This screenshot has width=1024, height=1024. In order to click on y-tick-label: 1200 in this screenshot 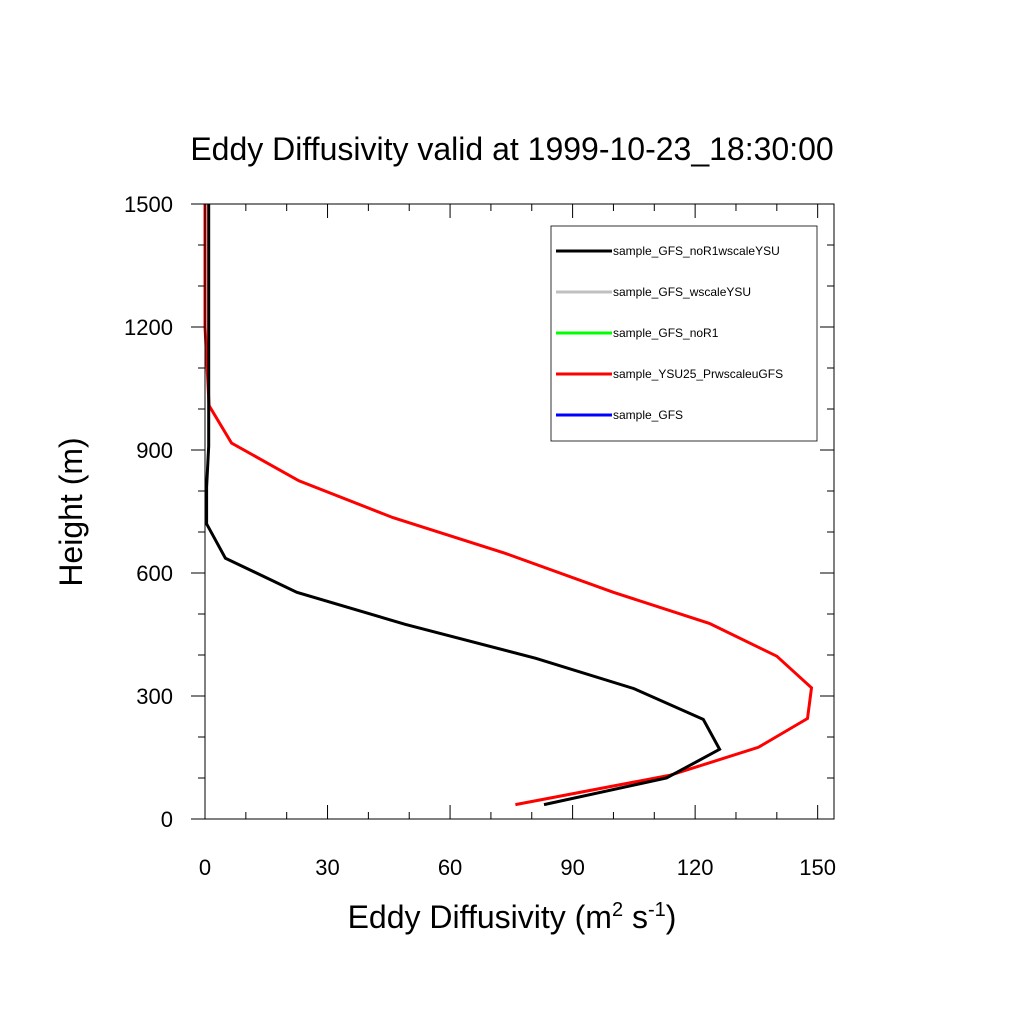, I will do `click(148, 327)`.